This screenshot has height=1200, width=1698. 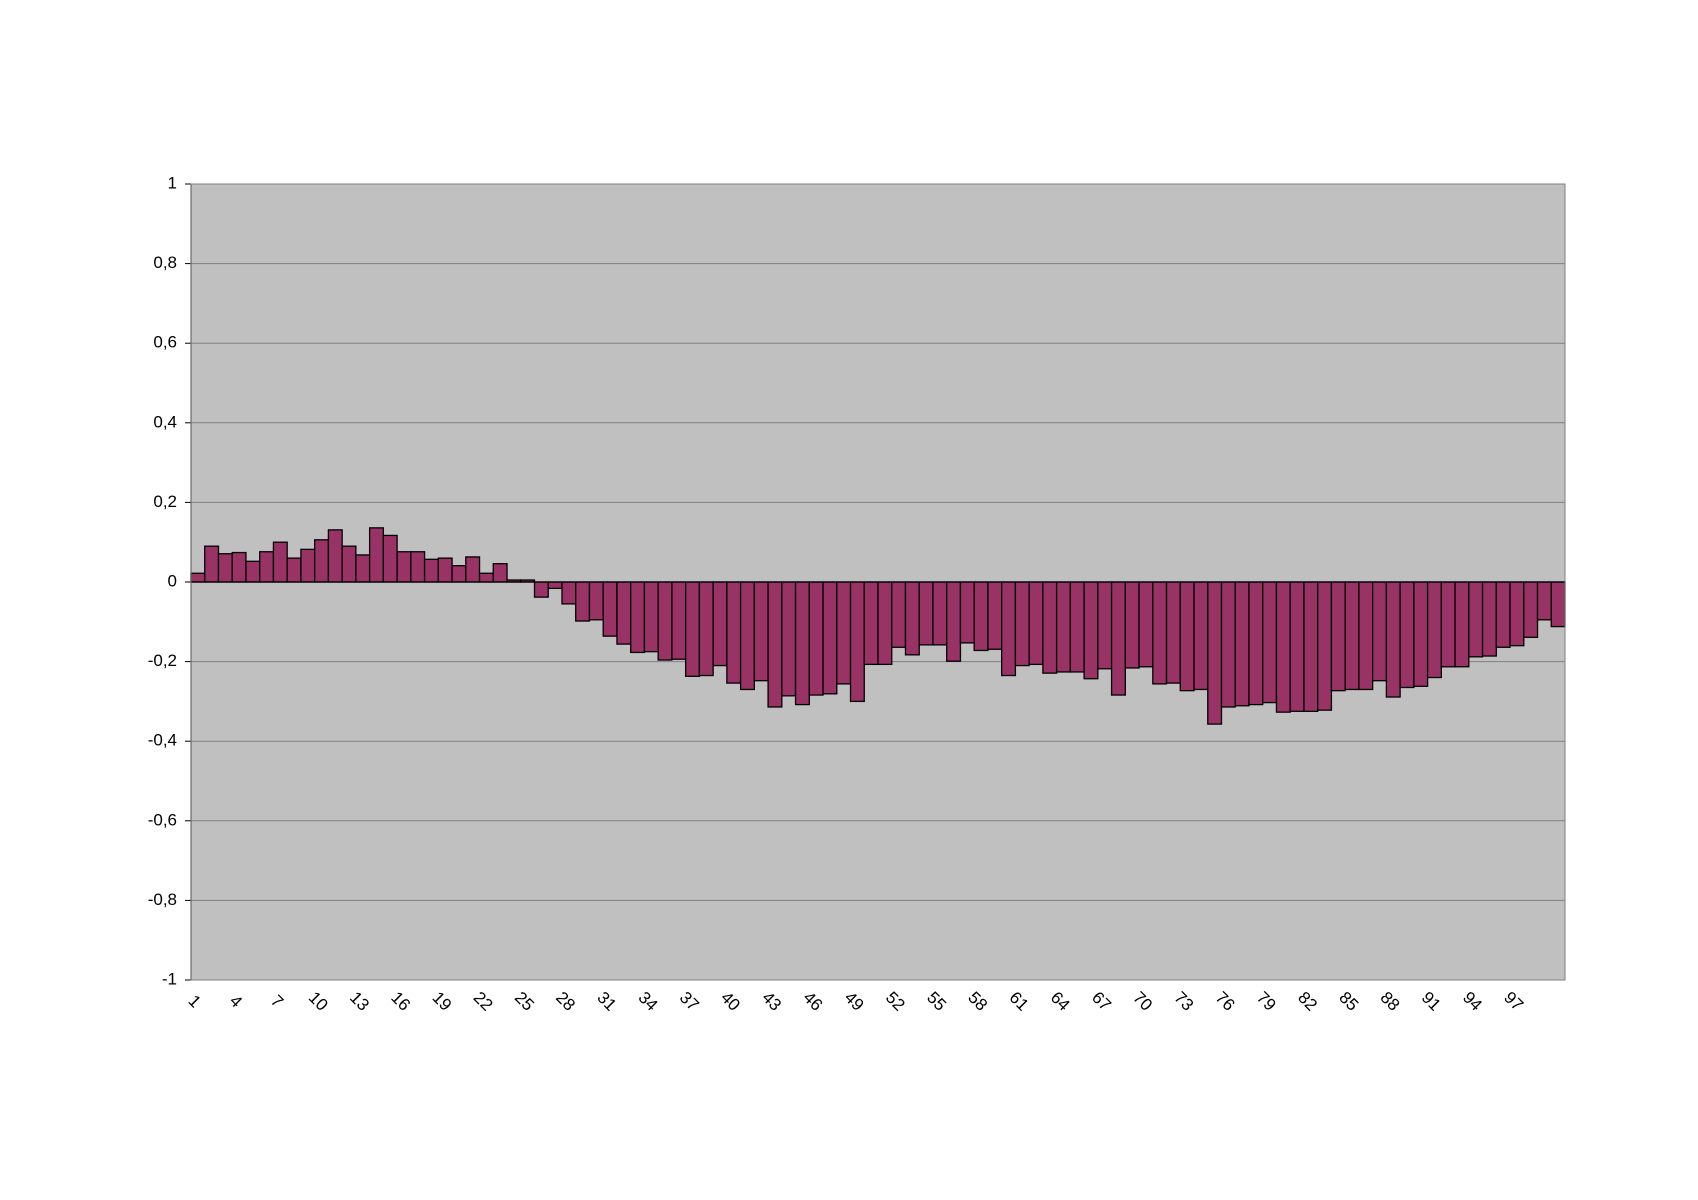 I want to click on x-tick-label: 70, so click(x=1142, y=1001).